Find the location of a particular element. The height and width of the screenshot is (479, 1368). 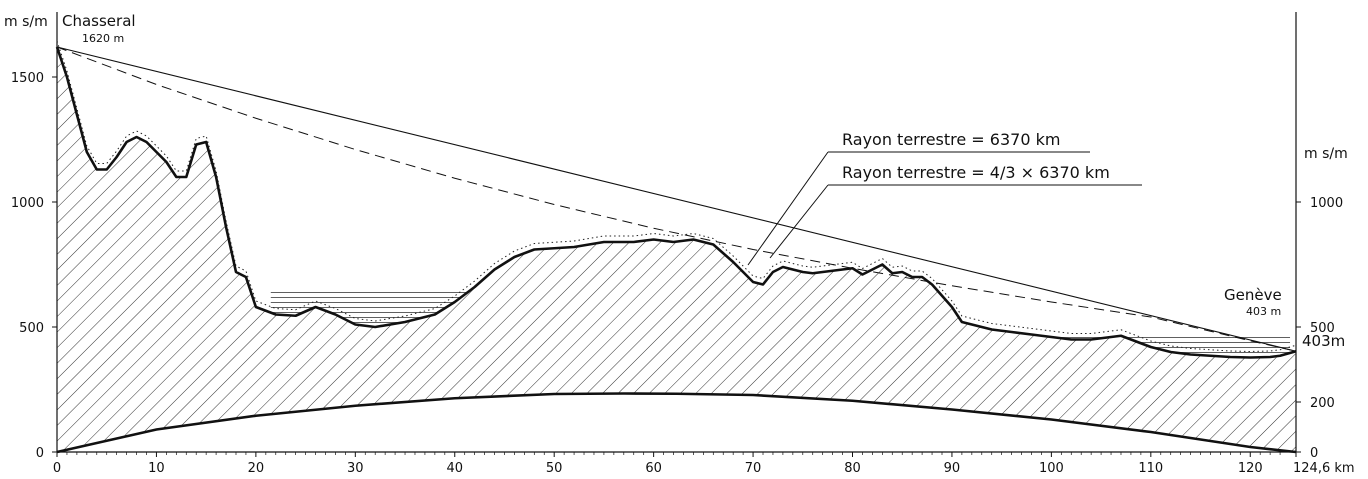

earth-curvature-curve is located at coordinates (676, 423).